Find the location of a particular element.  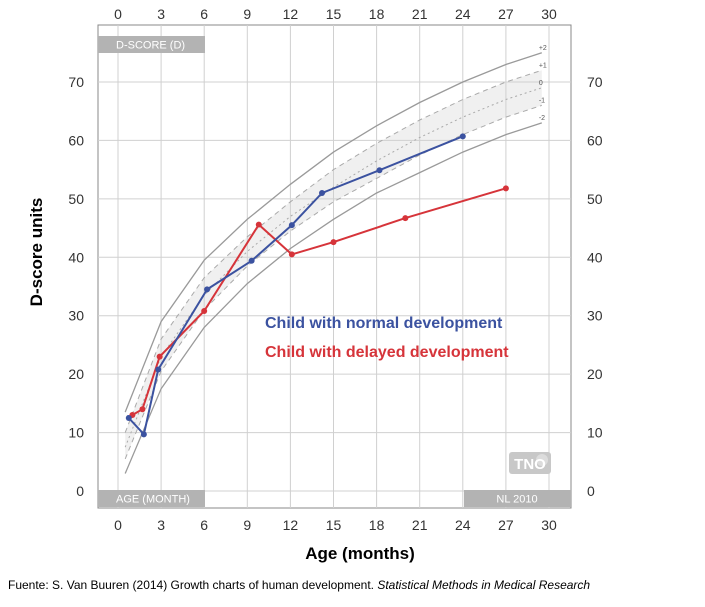

x-tick-label-bottom: 15 is located at coordinates (334, 525).